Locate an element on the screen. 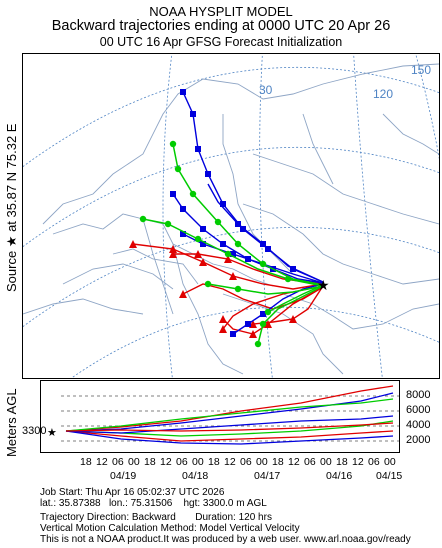 The width and height of the screenshot is (442, 548). height-profiles is located at coordinates (229, 415).